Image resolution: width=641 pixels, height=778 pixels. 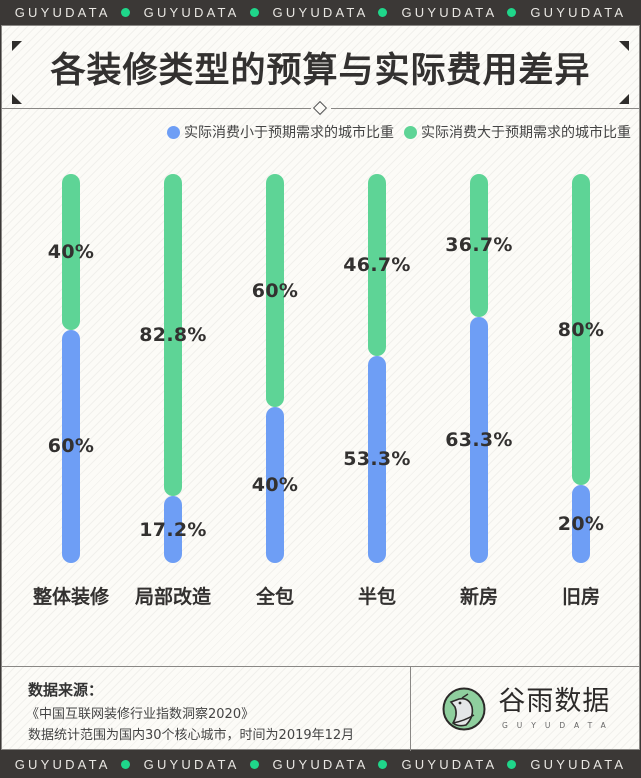 I want to click on logo-text: 谷雨数据 GUYUDATA, so click(x=554, y=709).